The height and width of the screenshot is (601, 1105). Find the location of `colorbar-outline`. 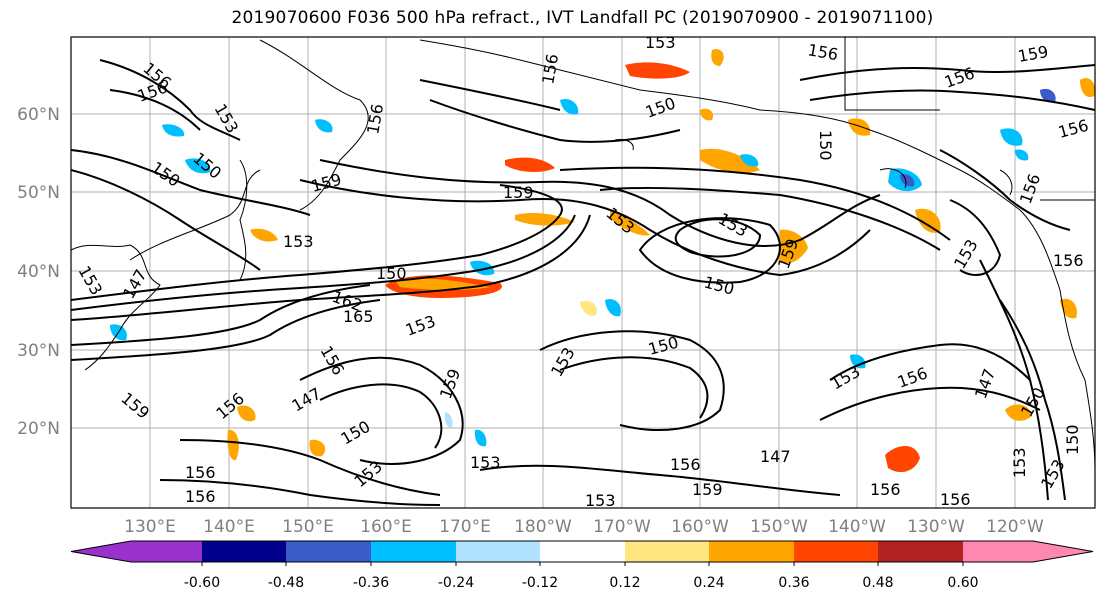

colorbar-outline is located at coordinates (582, 551).